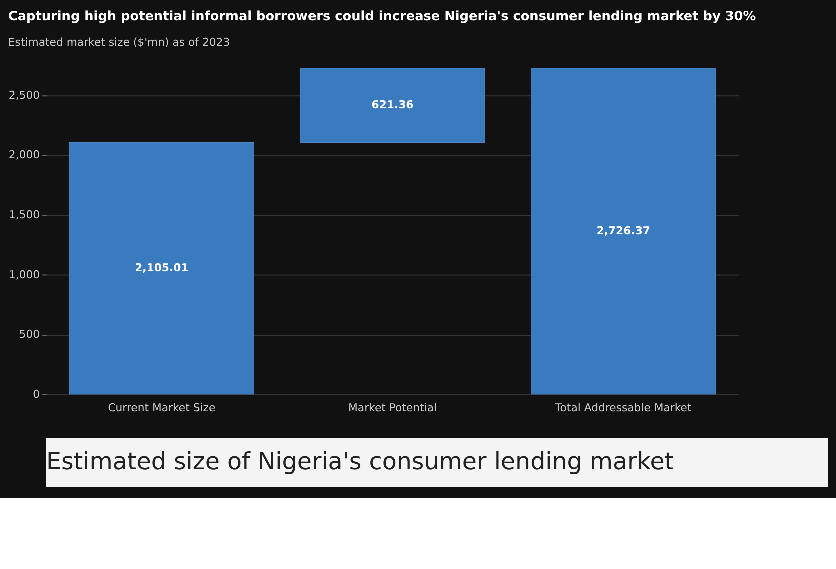 The width and height of the screenshot is (836, 569). Describe the element at coordinates (393, 105) in the screenshot. I see `data-label: 621.36` at that location.